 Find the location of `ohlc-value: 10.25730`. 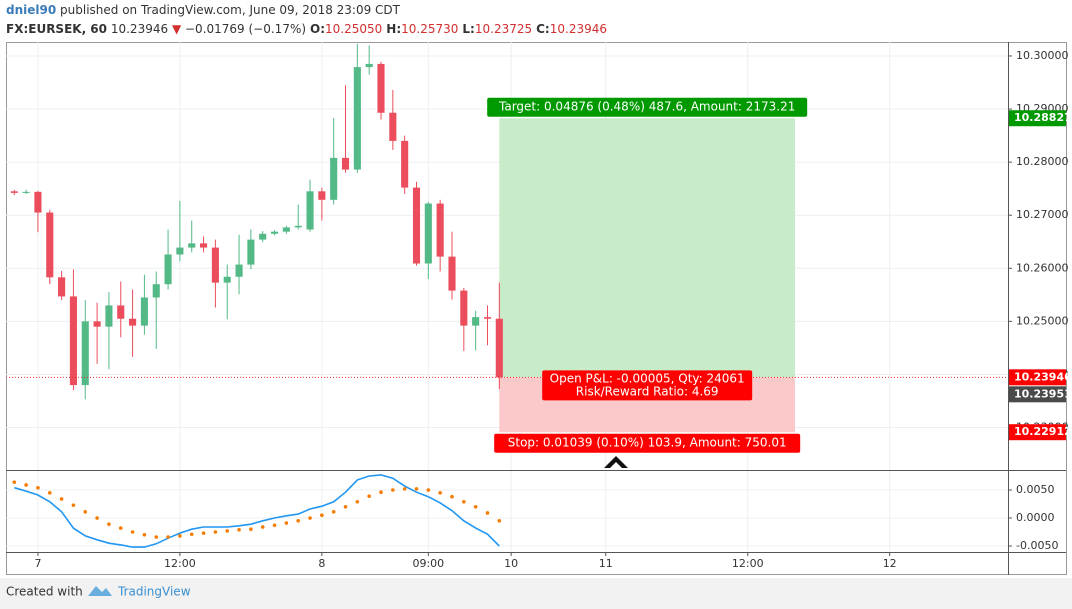

ohlc-value: 10.25730 is located at coordinates (429, 29).